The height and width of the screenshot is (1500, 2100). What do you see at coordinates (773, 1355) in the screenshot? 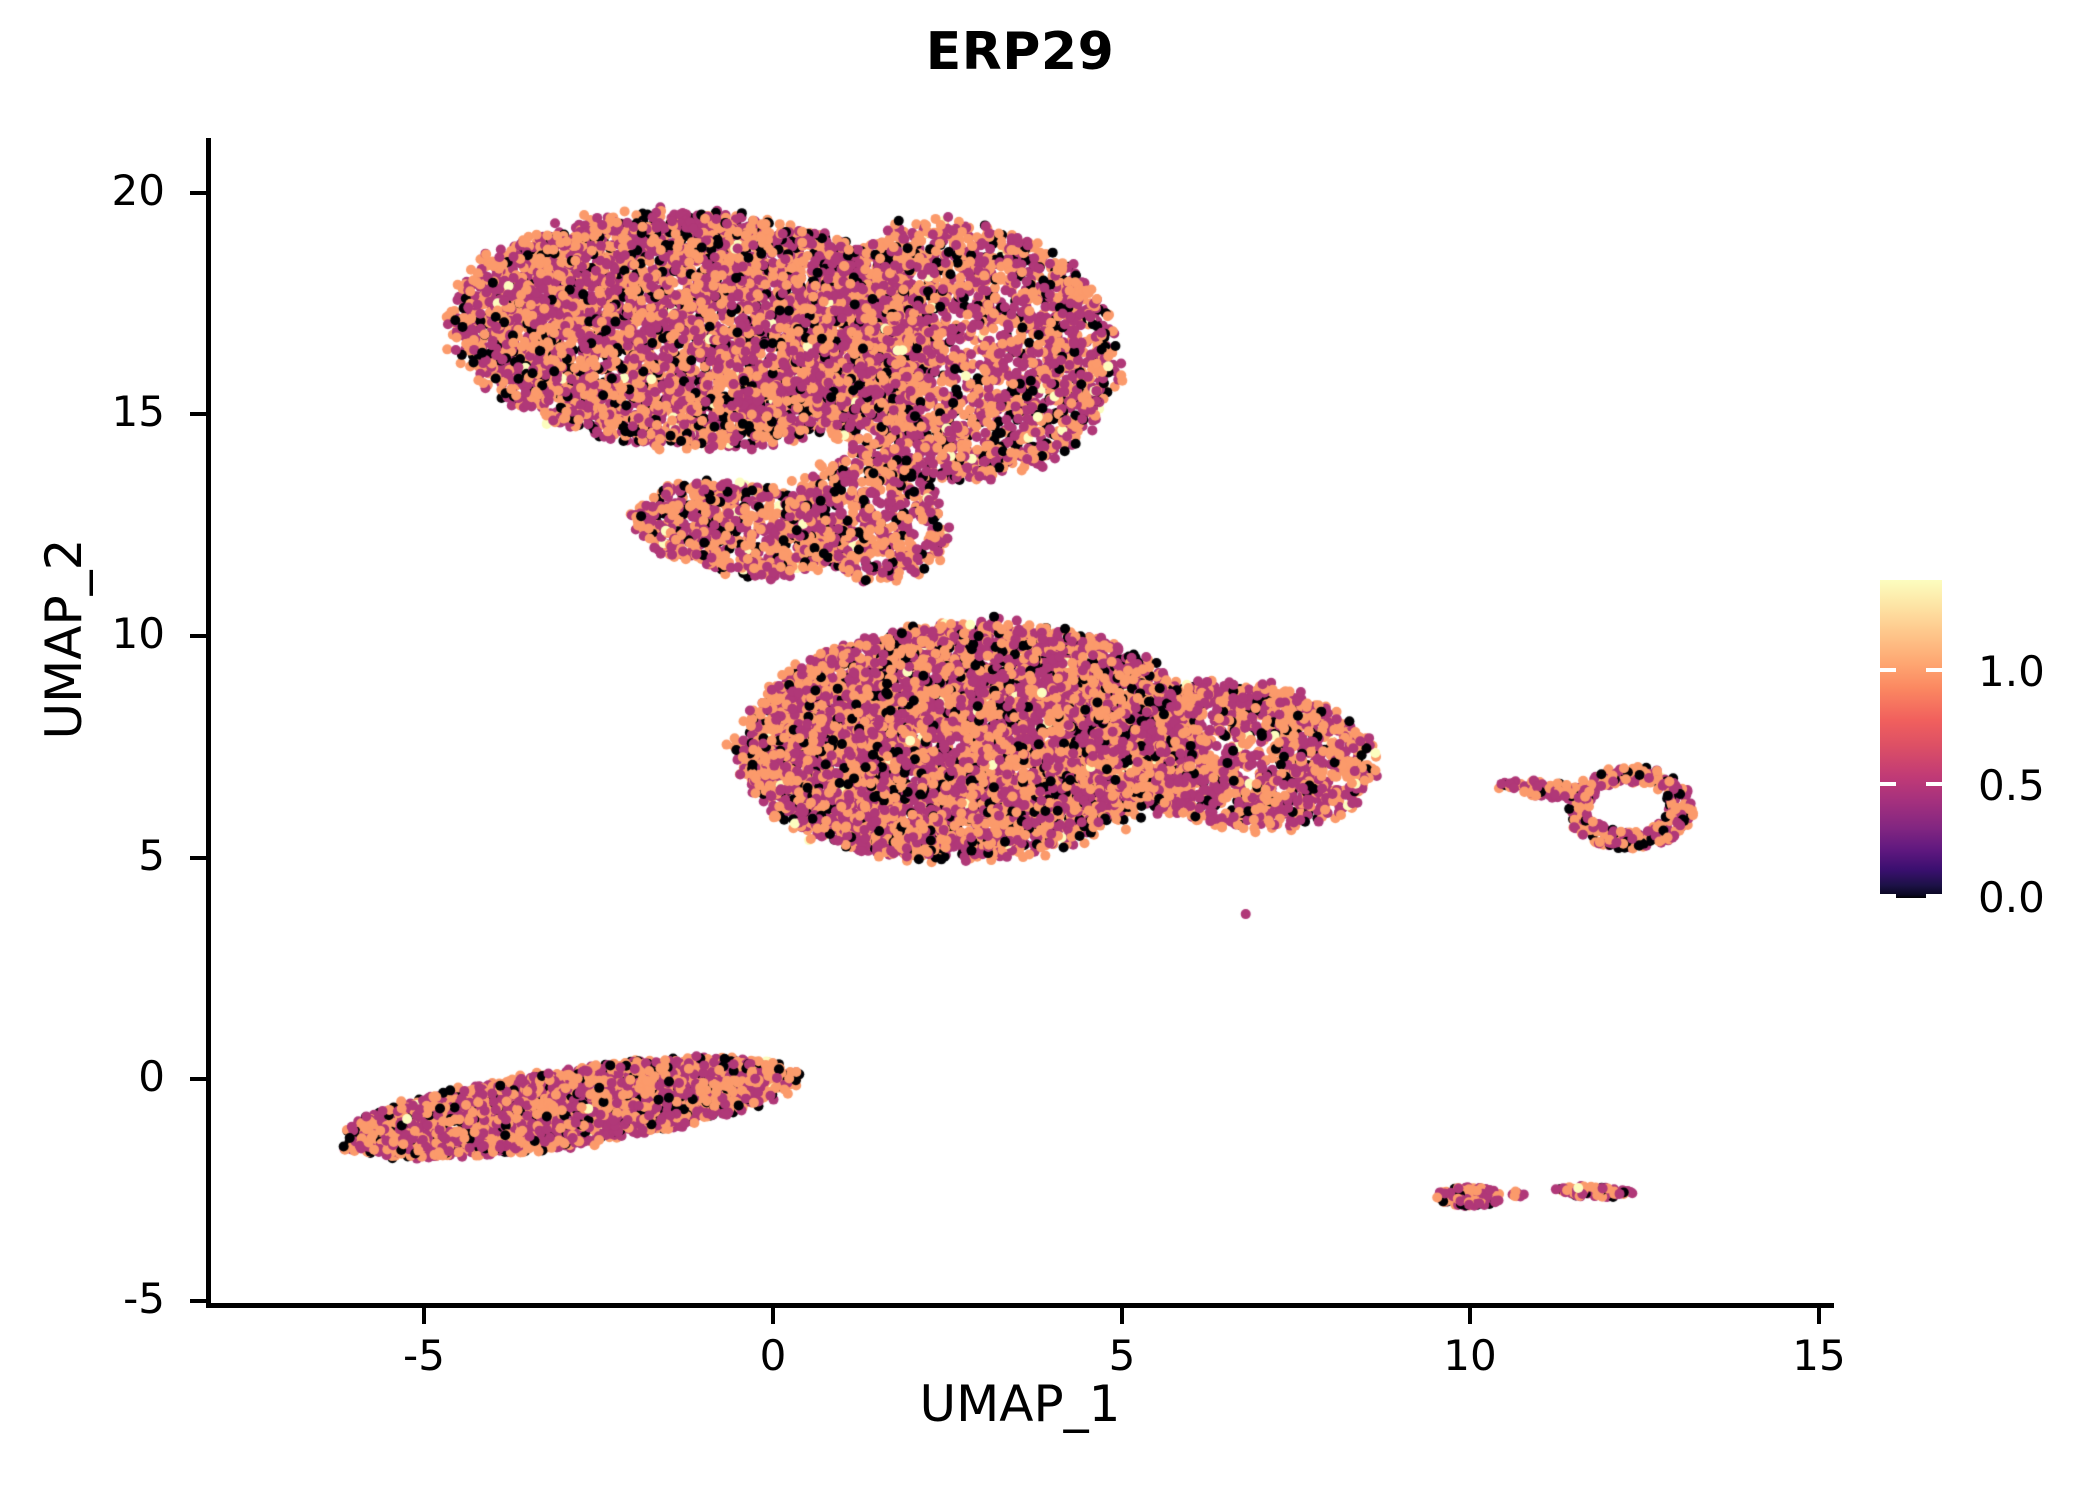
I see `x-ticklabel-0: 0` at bounding box center [773, 1355].